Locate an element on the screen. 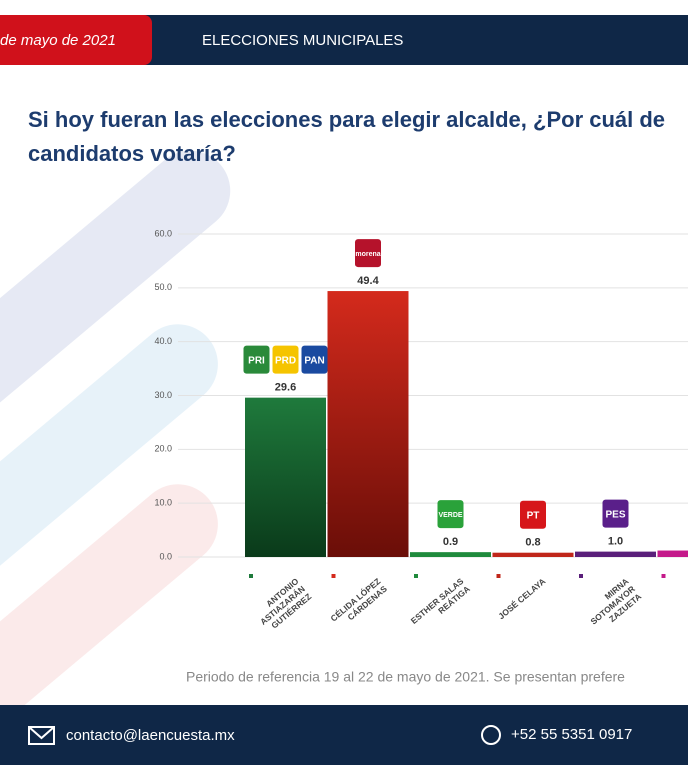  header-section: ELECCIONES MUNICIPALES is located at coordinates (302, 40).